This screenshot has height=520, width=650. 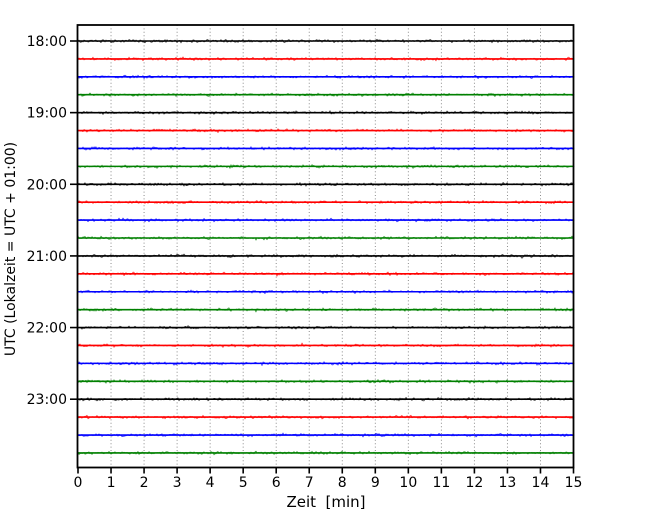 What do you see at coordinates (326, 502) in the screenshot?
I see `x-axis-label: Zeit [min]` at bounding box center [326, 502].